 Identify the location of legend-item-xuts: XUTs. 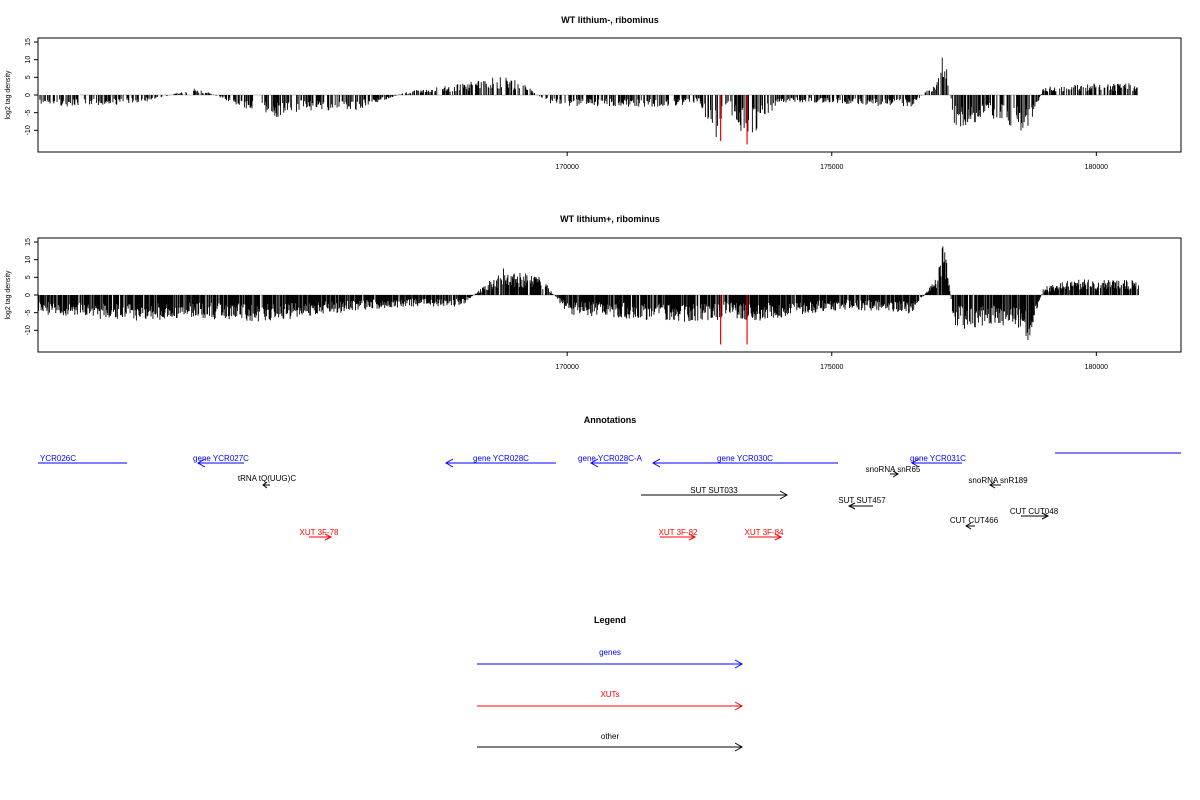
(610, 700).